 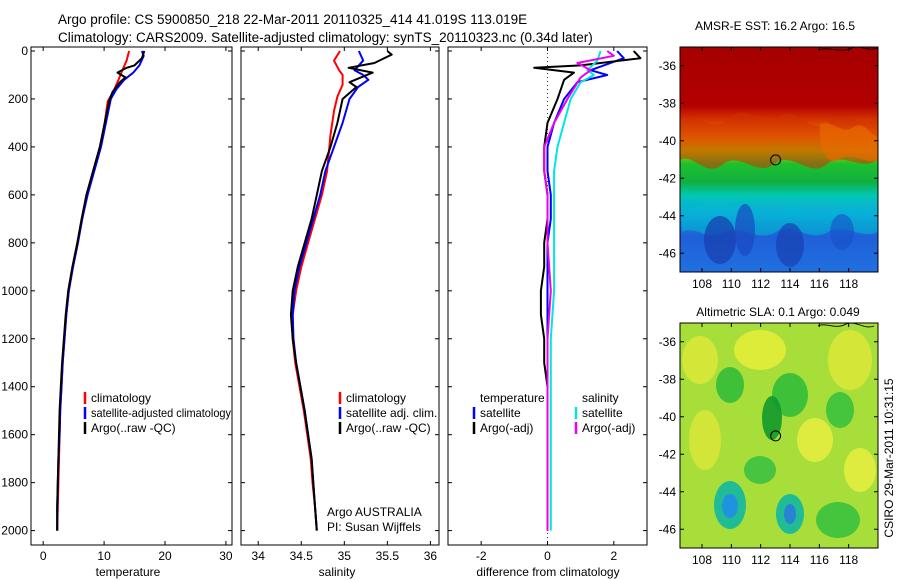 I want to click on y-tick-label: 600, so click(x=18, y=195).